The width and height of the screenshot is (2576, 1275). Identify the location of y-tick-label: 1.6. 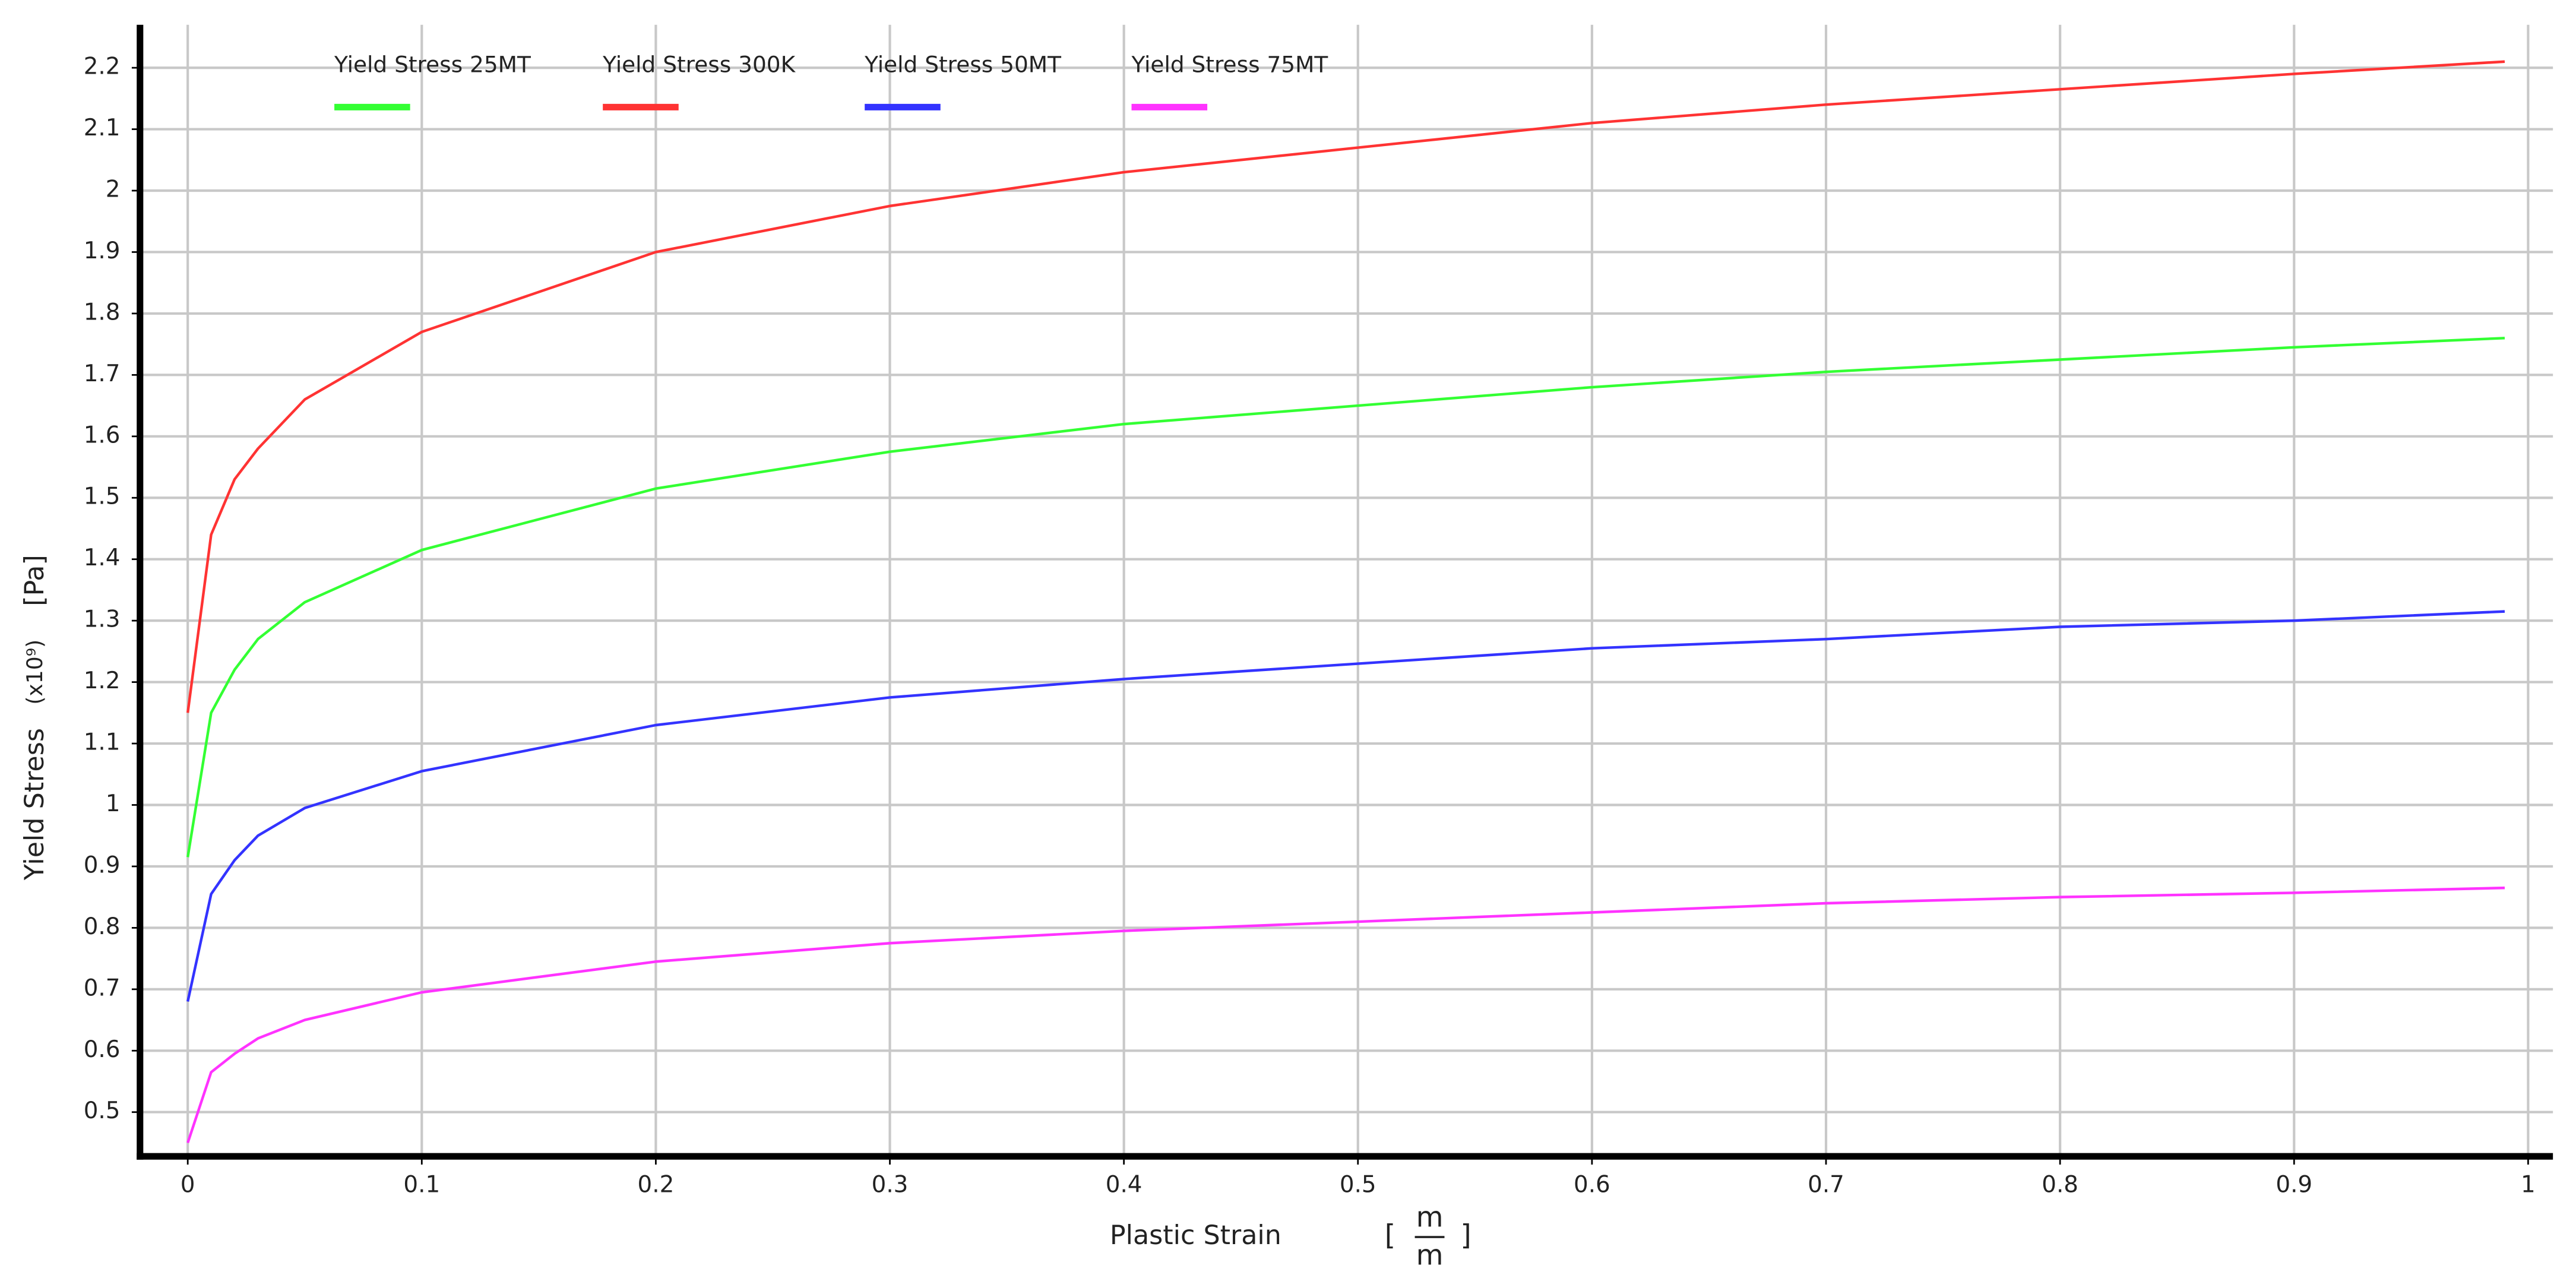
(102, 435).